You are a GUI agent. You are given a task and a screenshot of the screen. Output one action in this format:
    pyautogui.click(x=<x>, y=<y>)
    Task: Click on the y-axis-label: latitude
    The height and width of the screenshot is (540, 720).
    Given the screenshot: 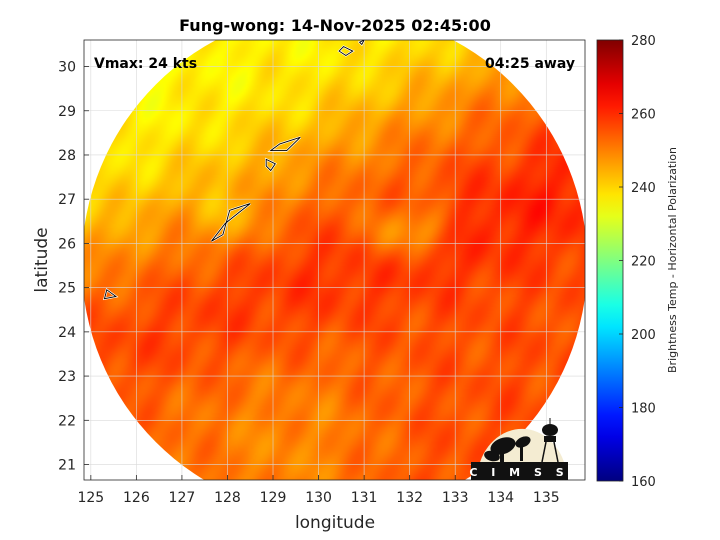 What is the action you would take?
    pyautogui.click(x=42, y=259)
    